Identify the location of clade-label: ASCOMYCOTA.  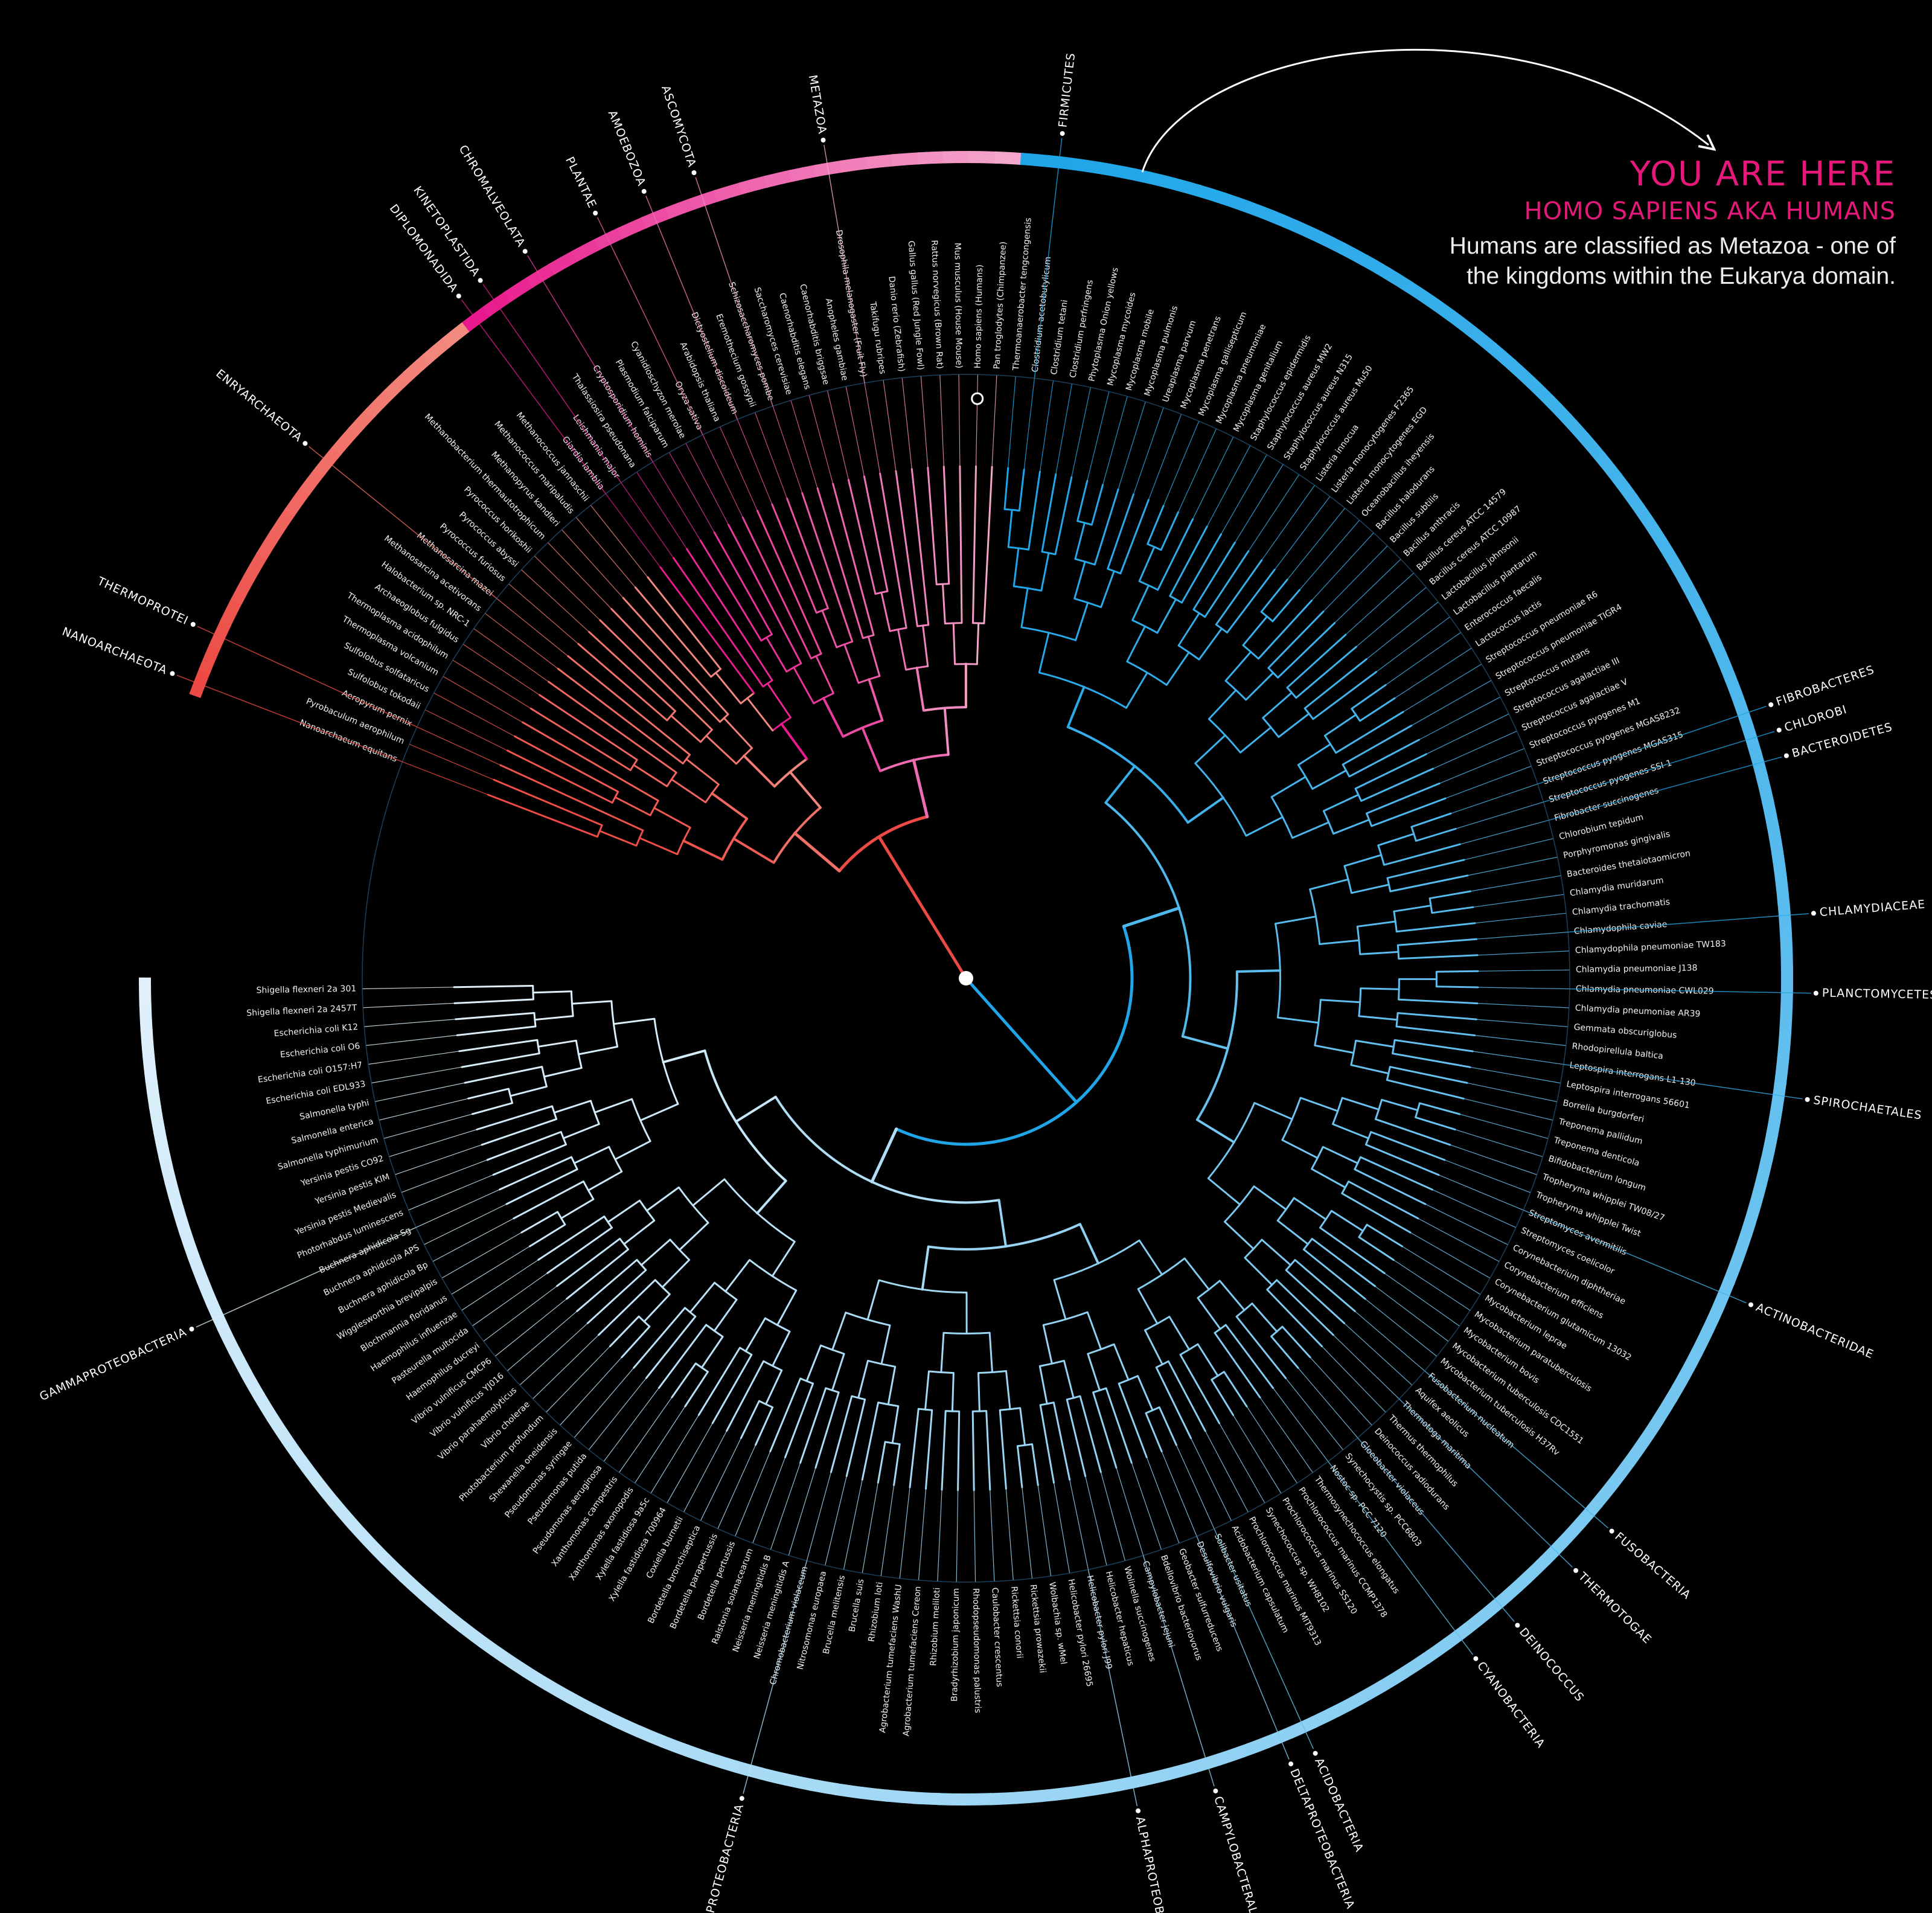
(679, 126).